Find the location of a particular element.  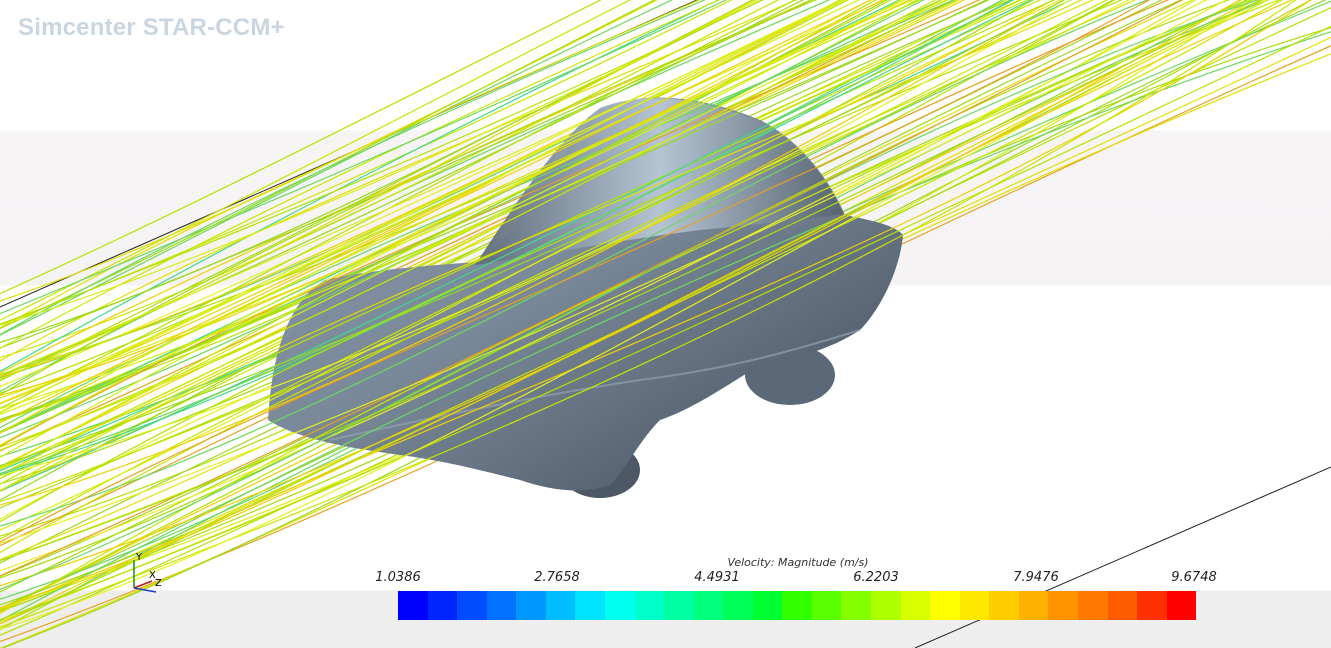

legend-tick-3: 6.2203 is located at coordinates (876, 577).